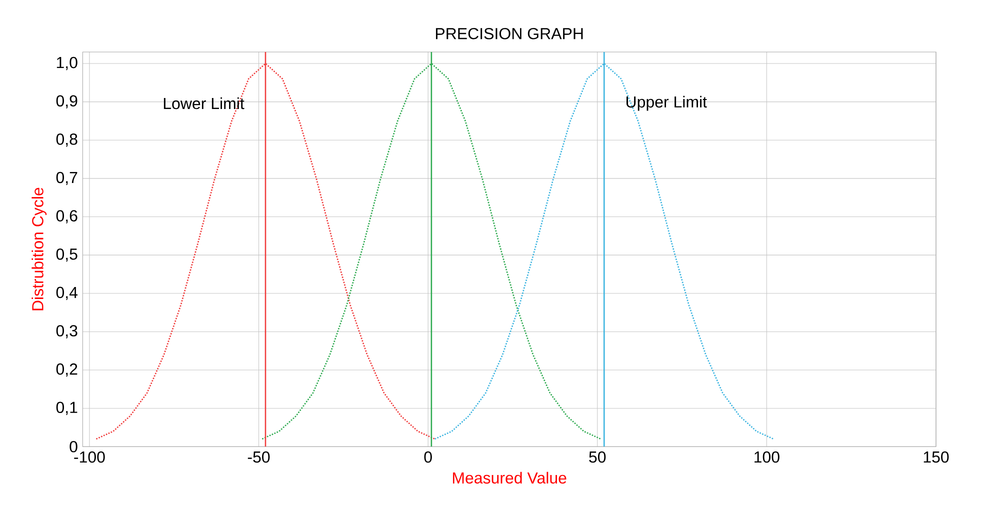 This screenshot has height=524, width=988. What do you see at coordinates (67, 63) in the screenshot?
I see `y-tick-label: 1,0` at bounding box center [67, 63].